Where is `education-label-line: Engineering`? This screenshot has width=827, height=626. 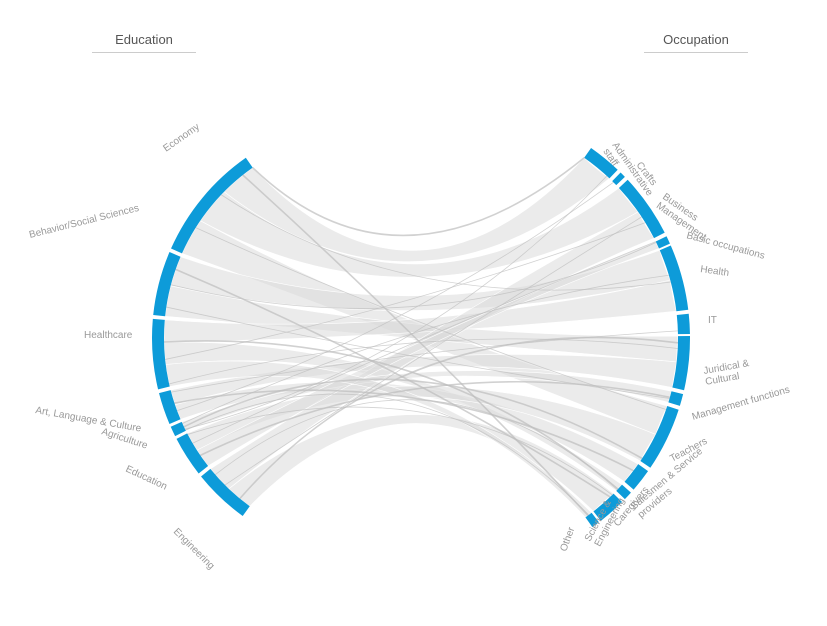 education-label-line: Engineering is located at coordinates (194, 549).